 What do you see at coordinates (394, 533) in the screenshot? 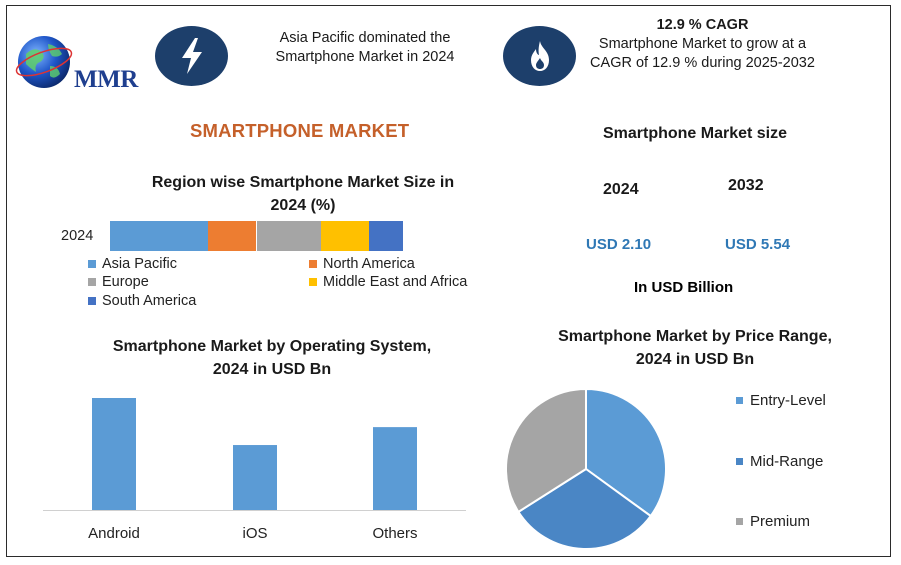
I see `os-bar-label-others: Others` at bounding box center [394, 533].